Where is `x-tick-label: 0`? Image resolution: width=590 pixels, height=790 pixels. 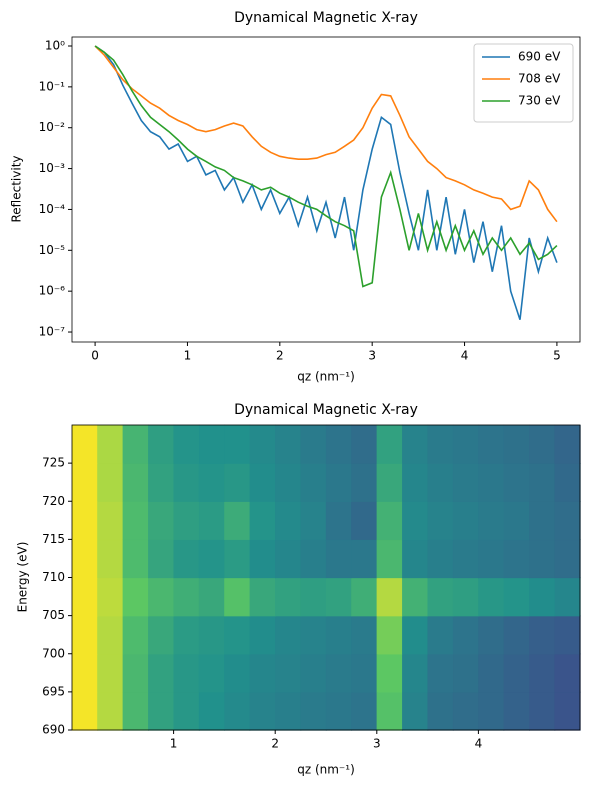
x-tick-label: 0 is located at coordinates (95, 356).